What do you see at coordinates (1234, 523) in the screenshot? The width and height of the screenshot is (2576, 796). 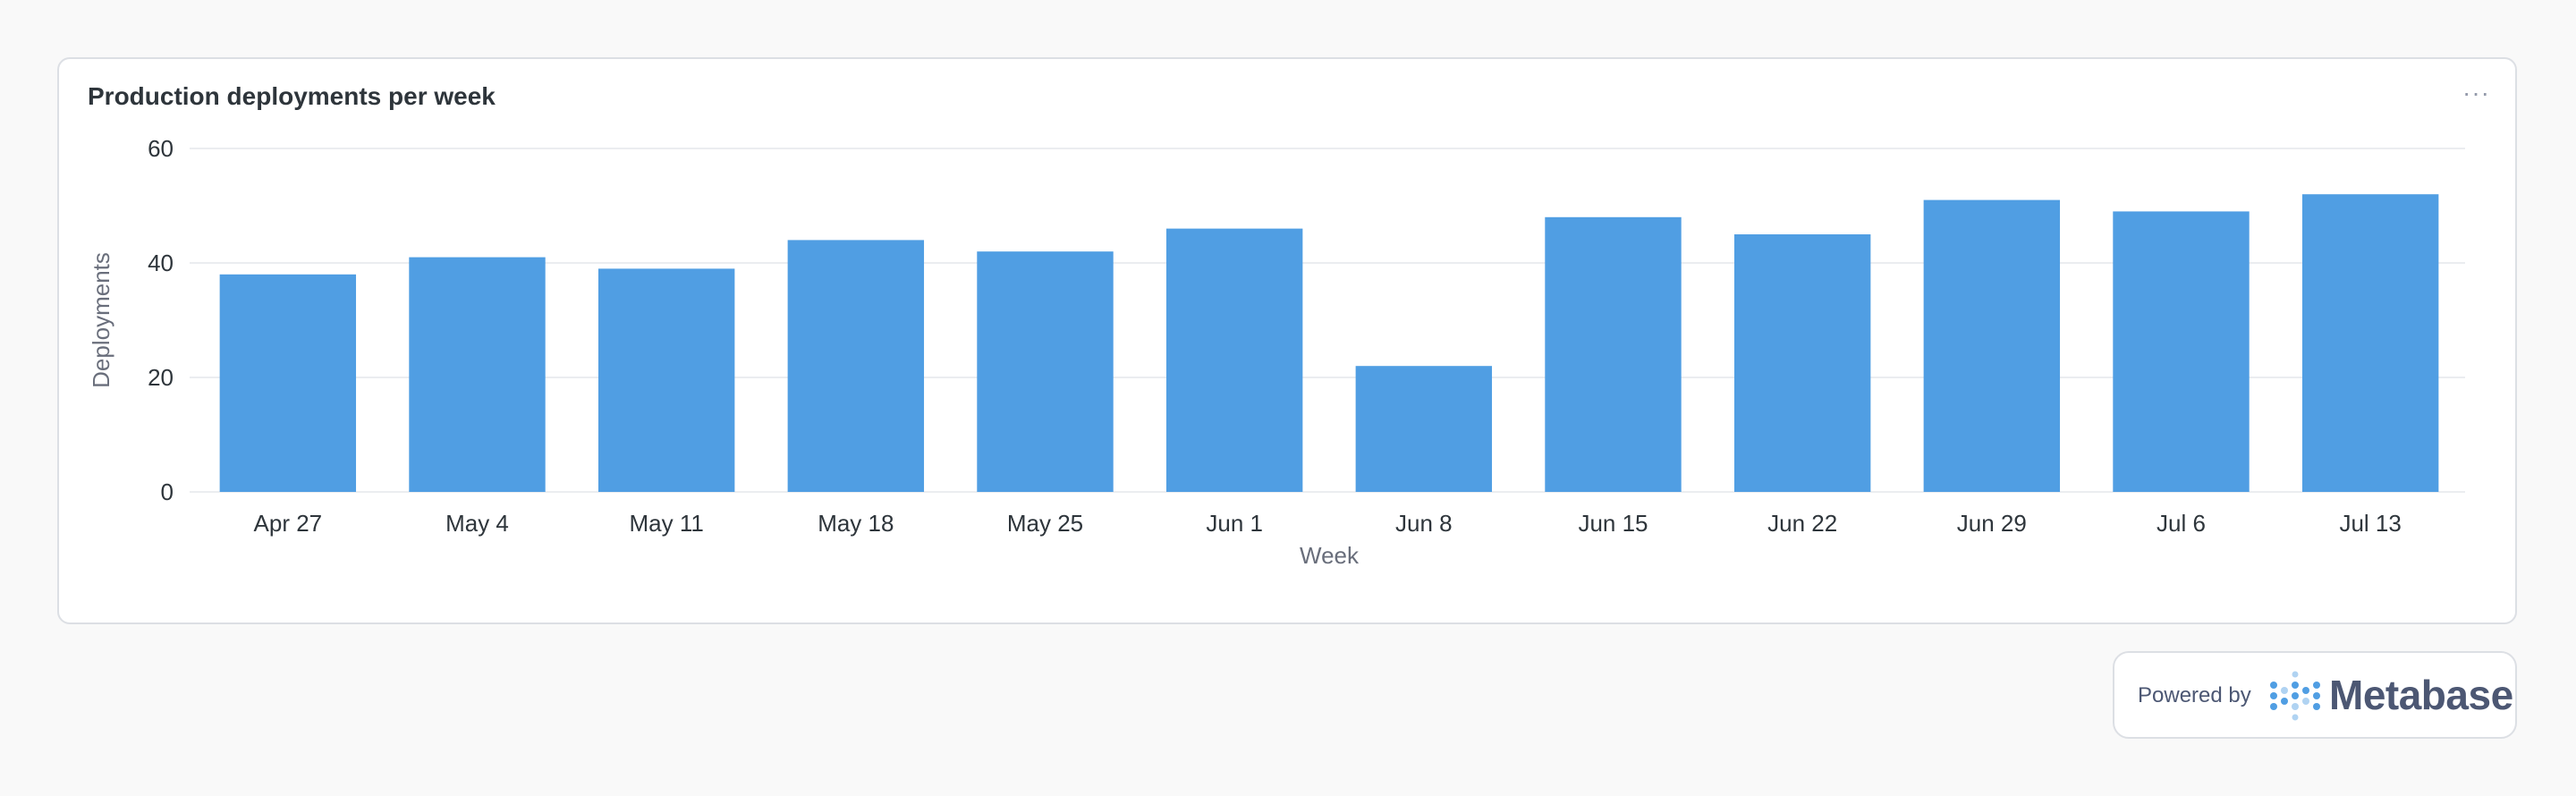 I see `x-tick-label: Jun 1` at bounding box center [1234, 523].